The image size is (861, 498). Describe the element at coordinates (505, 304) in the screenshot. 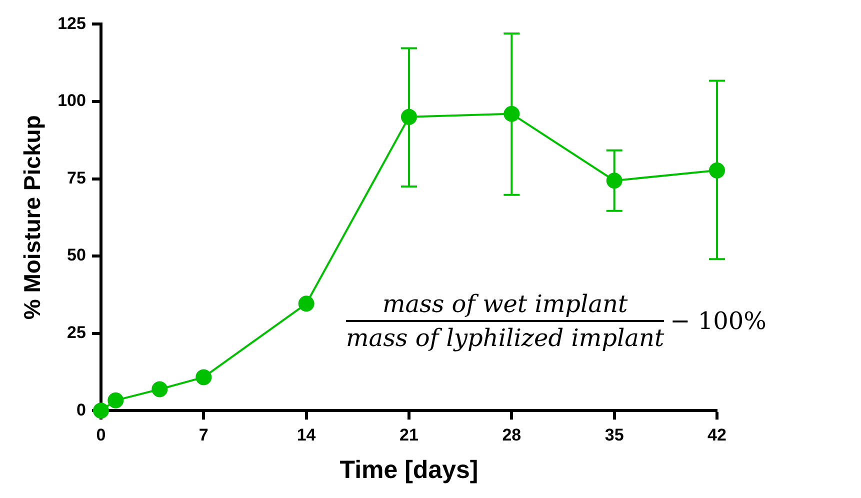

I see `annotation: mass of wet implant` at that location.